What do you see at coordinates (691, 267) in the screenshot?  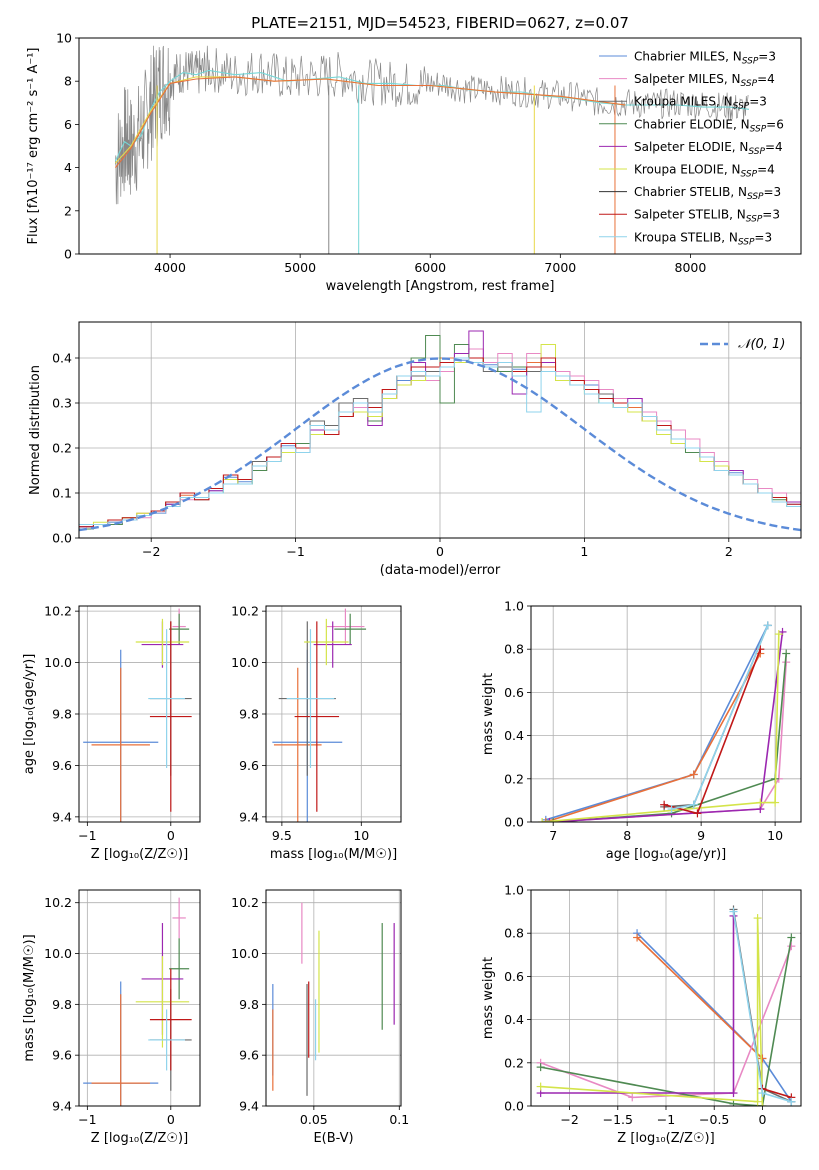 I see `x-tick-label: 8000` at bounding box center [691, 267].